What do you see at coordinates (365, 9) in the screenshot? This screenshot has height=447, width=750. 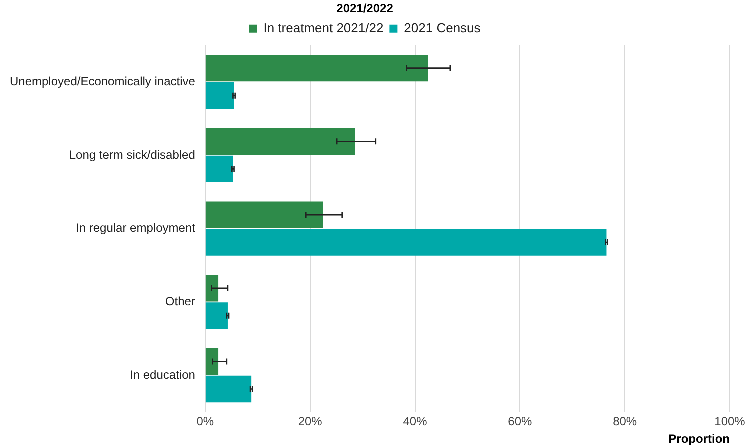 I see `chart-title: 2021/2022` at bounding box center [365, 9].